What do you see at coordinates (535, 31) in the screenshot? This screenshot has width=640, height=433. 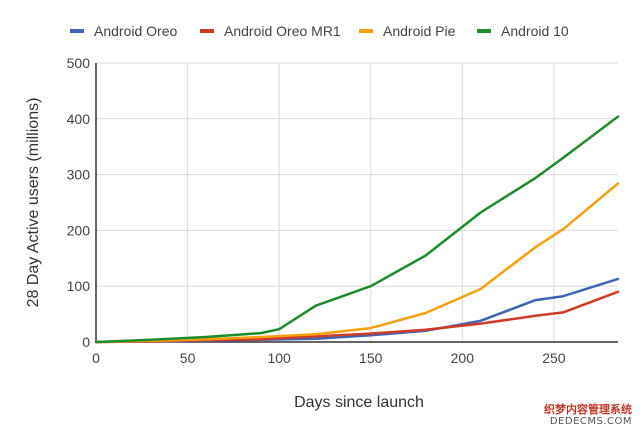 I see `legend-label: Android 10` at bounding box center [535, 31].